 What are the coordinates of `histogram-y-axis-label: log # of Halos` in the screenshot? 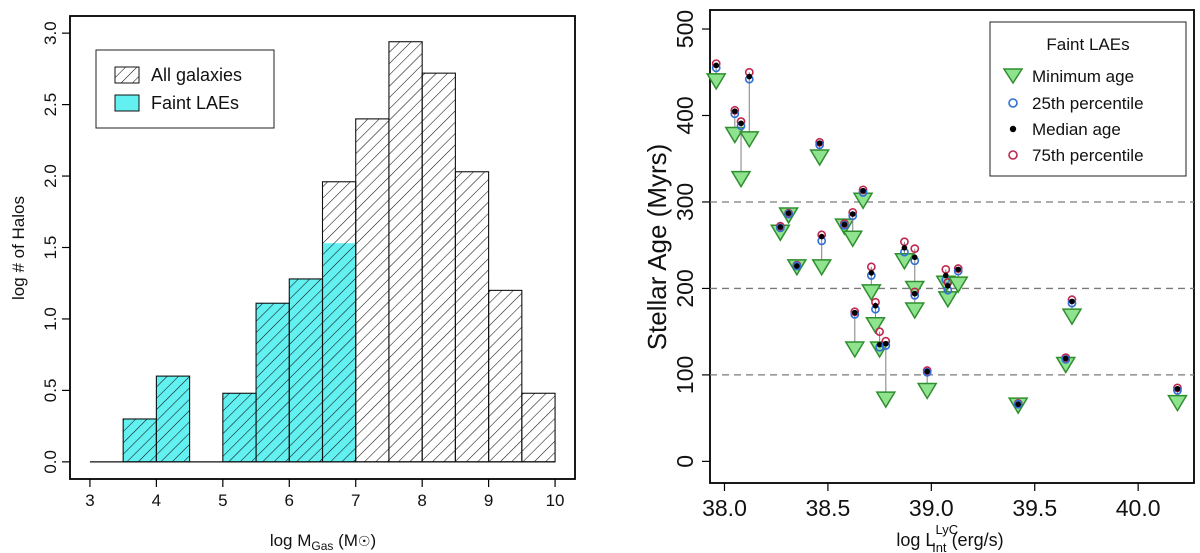 It's located at (18, 248).